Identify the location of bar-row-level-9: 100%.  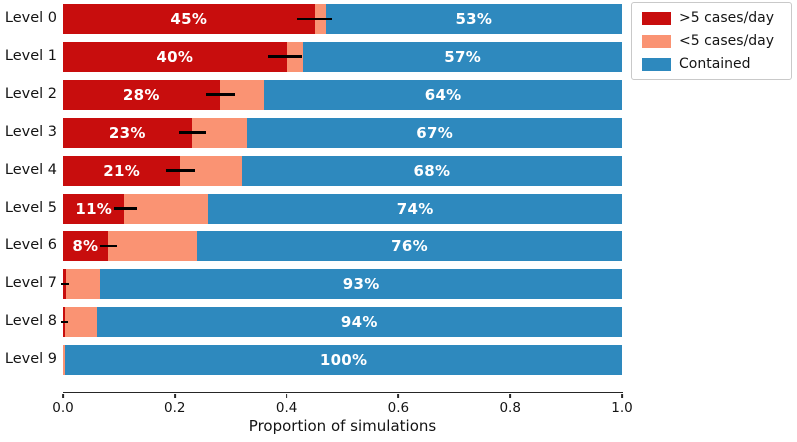
(342, 360).